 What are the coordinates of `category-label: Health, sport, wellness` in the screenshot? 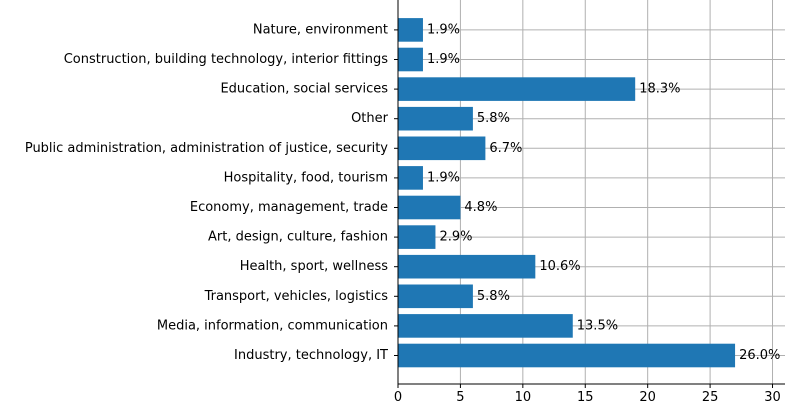 It's located at (314, 266).